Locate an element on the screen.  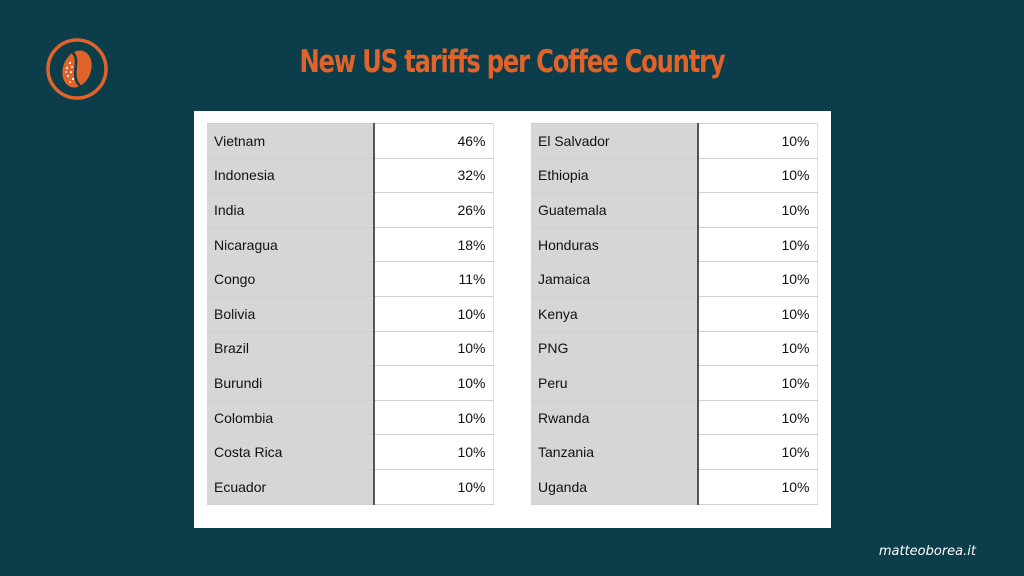
table-row: Peru 10% is located at coordinates (674, 383).